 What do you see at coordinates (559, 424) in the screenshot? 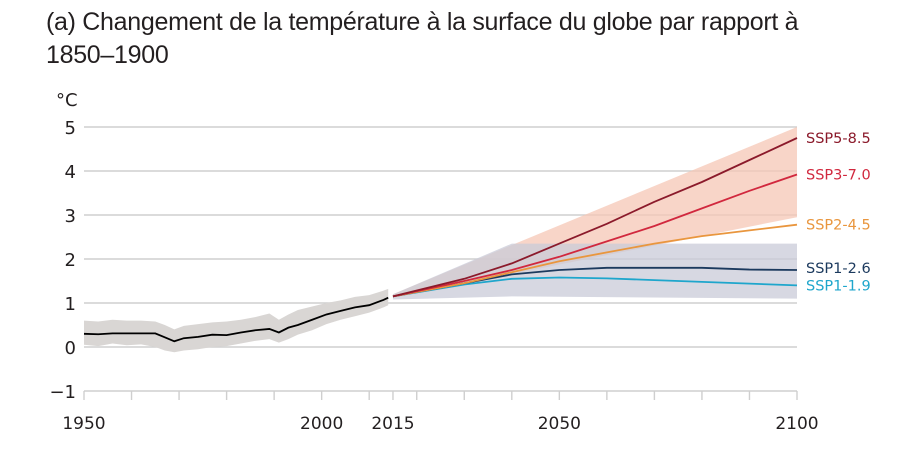
I see `x-tick-label: 2050` at bounding box center [559, 424].